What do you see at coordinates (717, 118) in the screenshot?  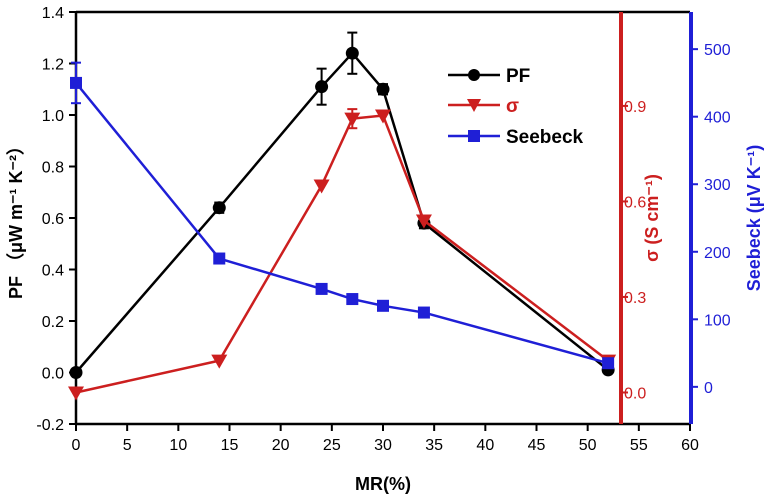 I see `right-outer-tick-label: 400` at bounding box center [717, 118].